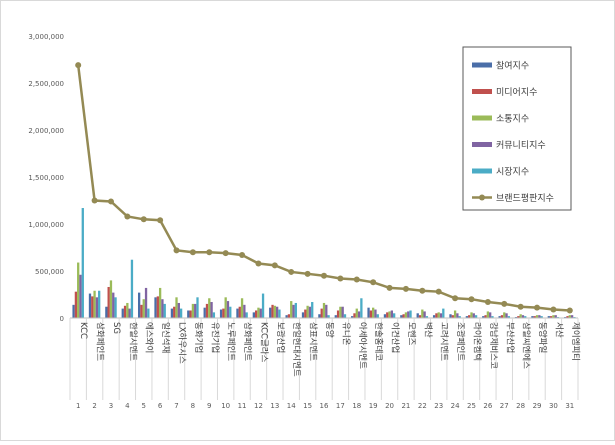 This screenshot has width=615, height=445. I want to click on rank-label: 29, so click(537, 406).